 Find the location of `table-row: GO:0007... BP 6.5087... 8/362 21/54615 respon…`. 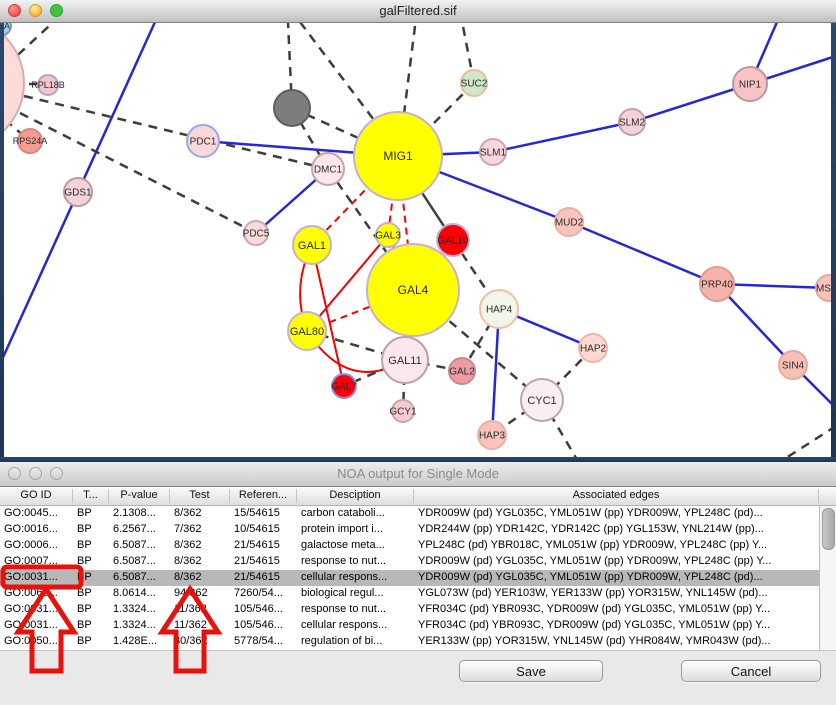

table-row: GO:0007... BP 6.5087... 8/362 21/54615 respon… is located at coordinates (409, 562).